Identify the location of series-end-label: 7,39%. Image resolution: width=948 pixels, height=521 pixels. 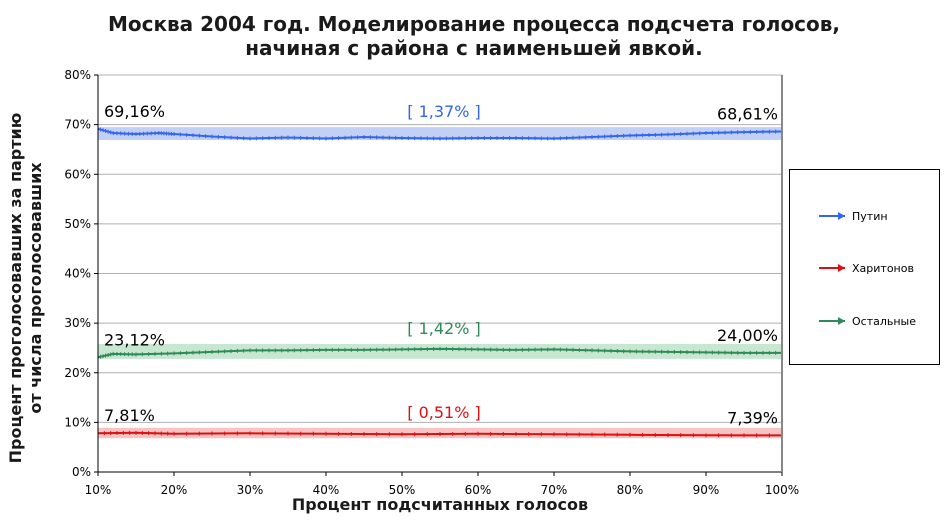
(752, 417).